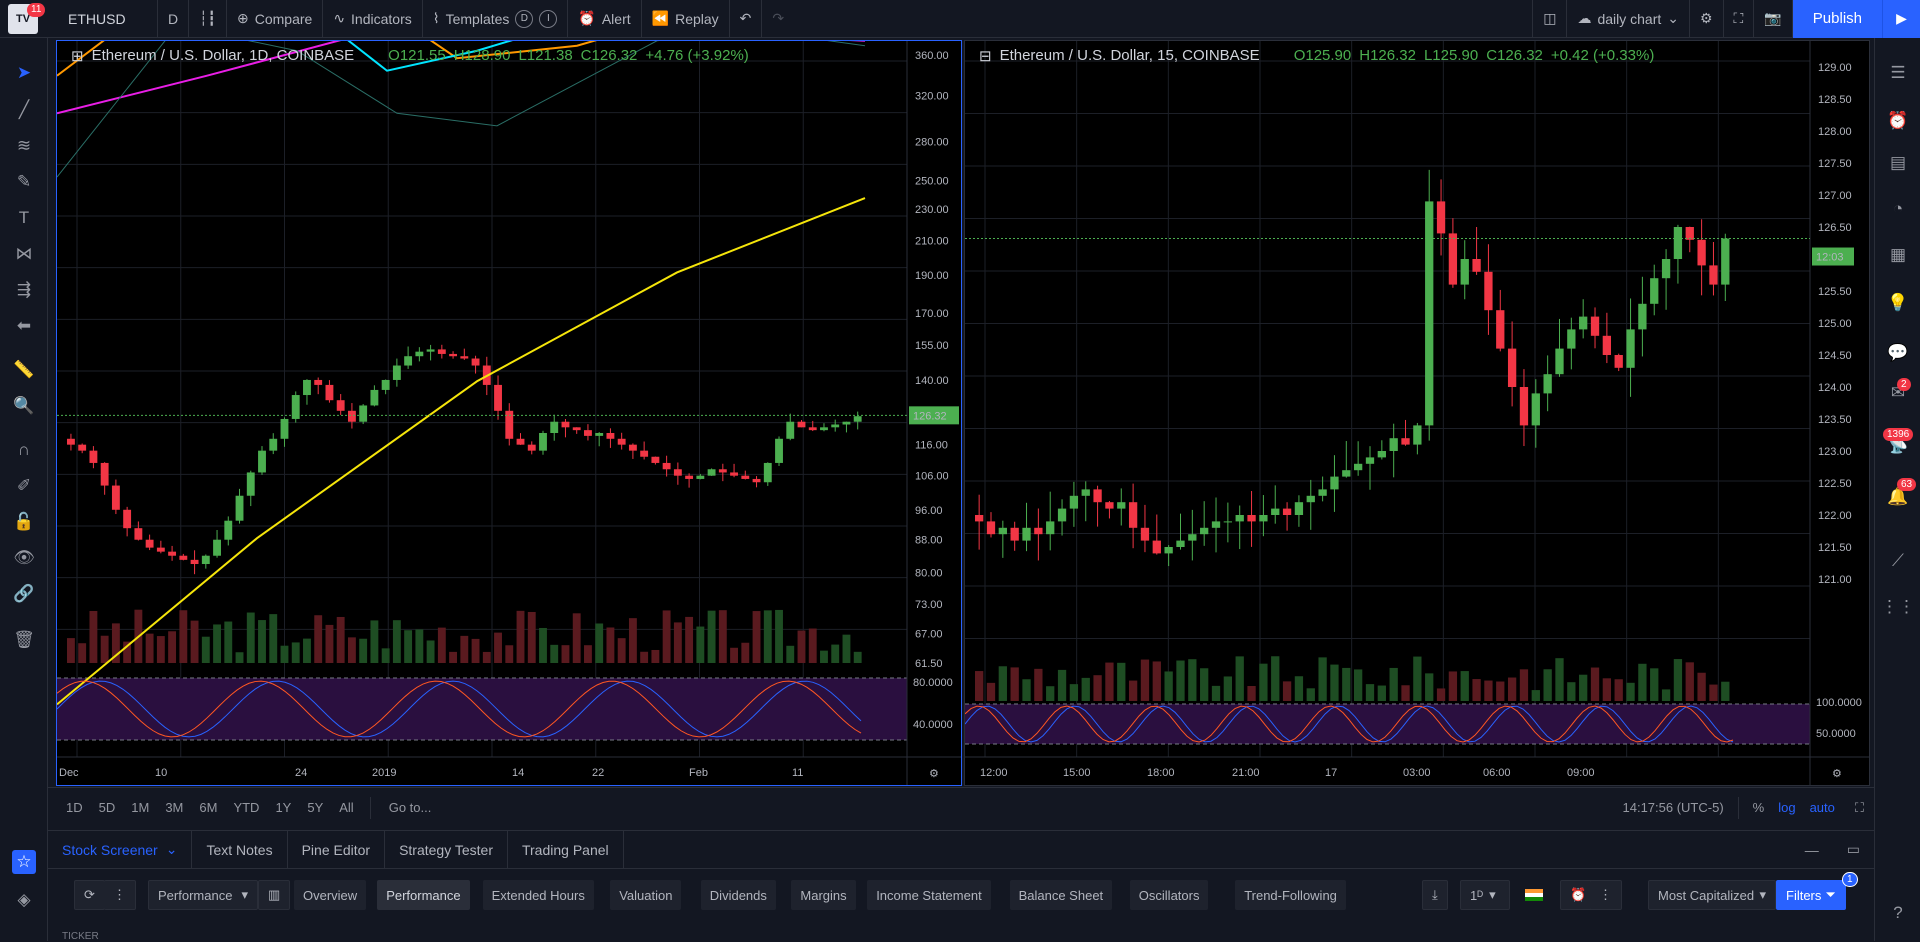  Describe the element at coordinates (174, 19) in the screenshot. I see `interval-button: D` at that location.